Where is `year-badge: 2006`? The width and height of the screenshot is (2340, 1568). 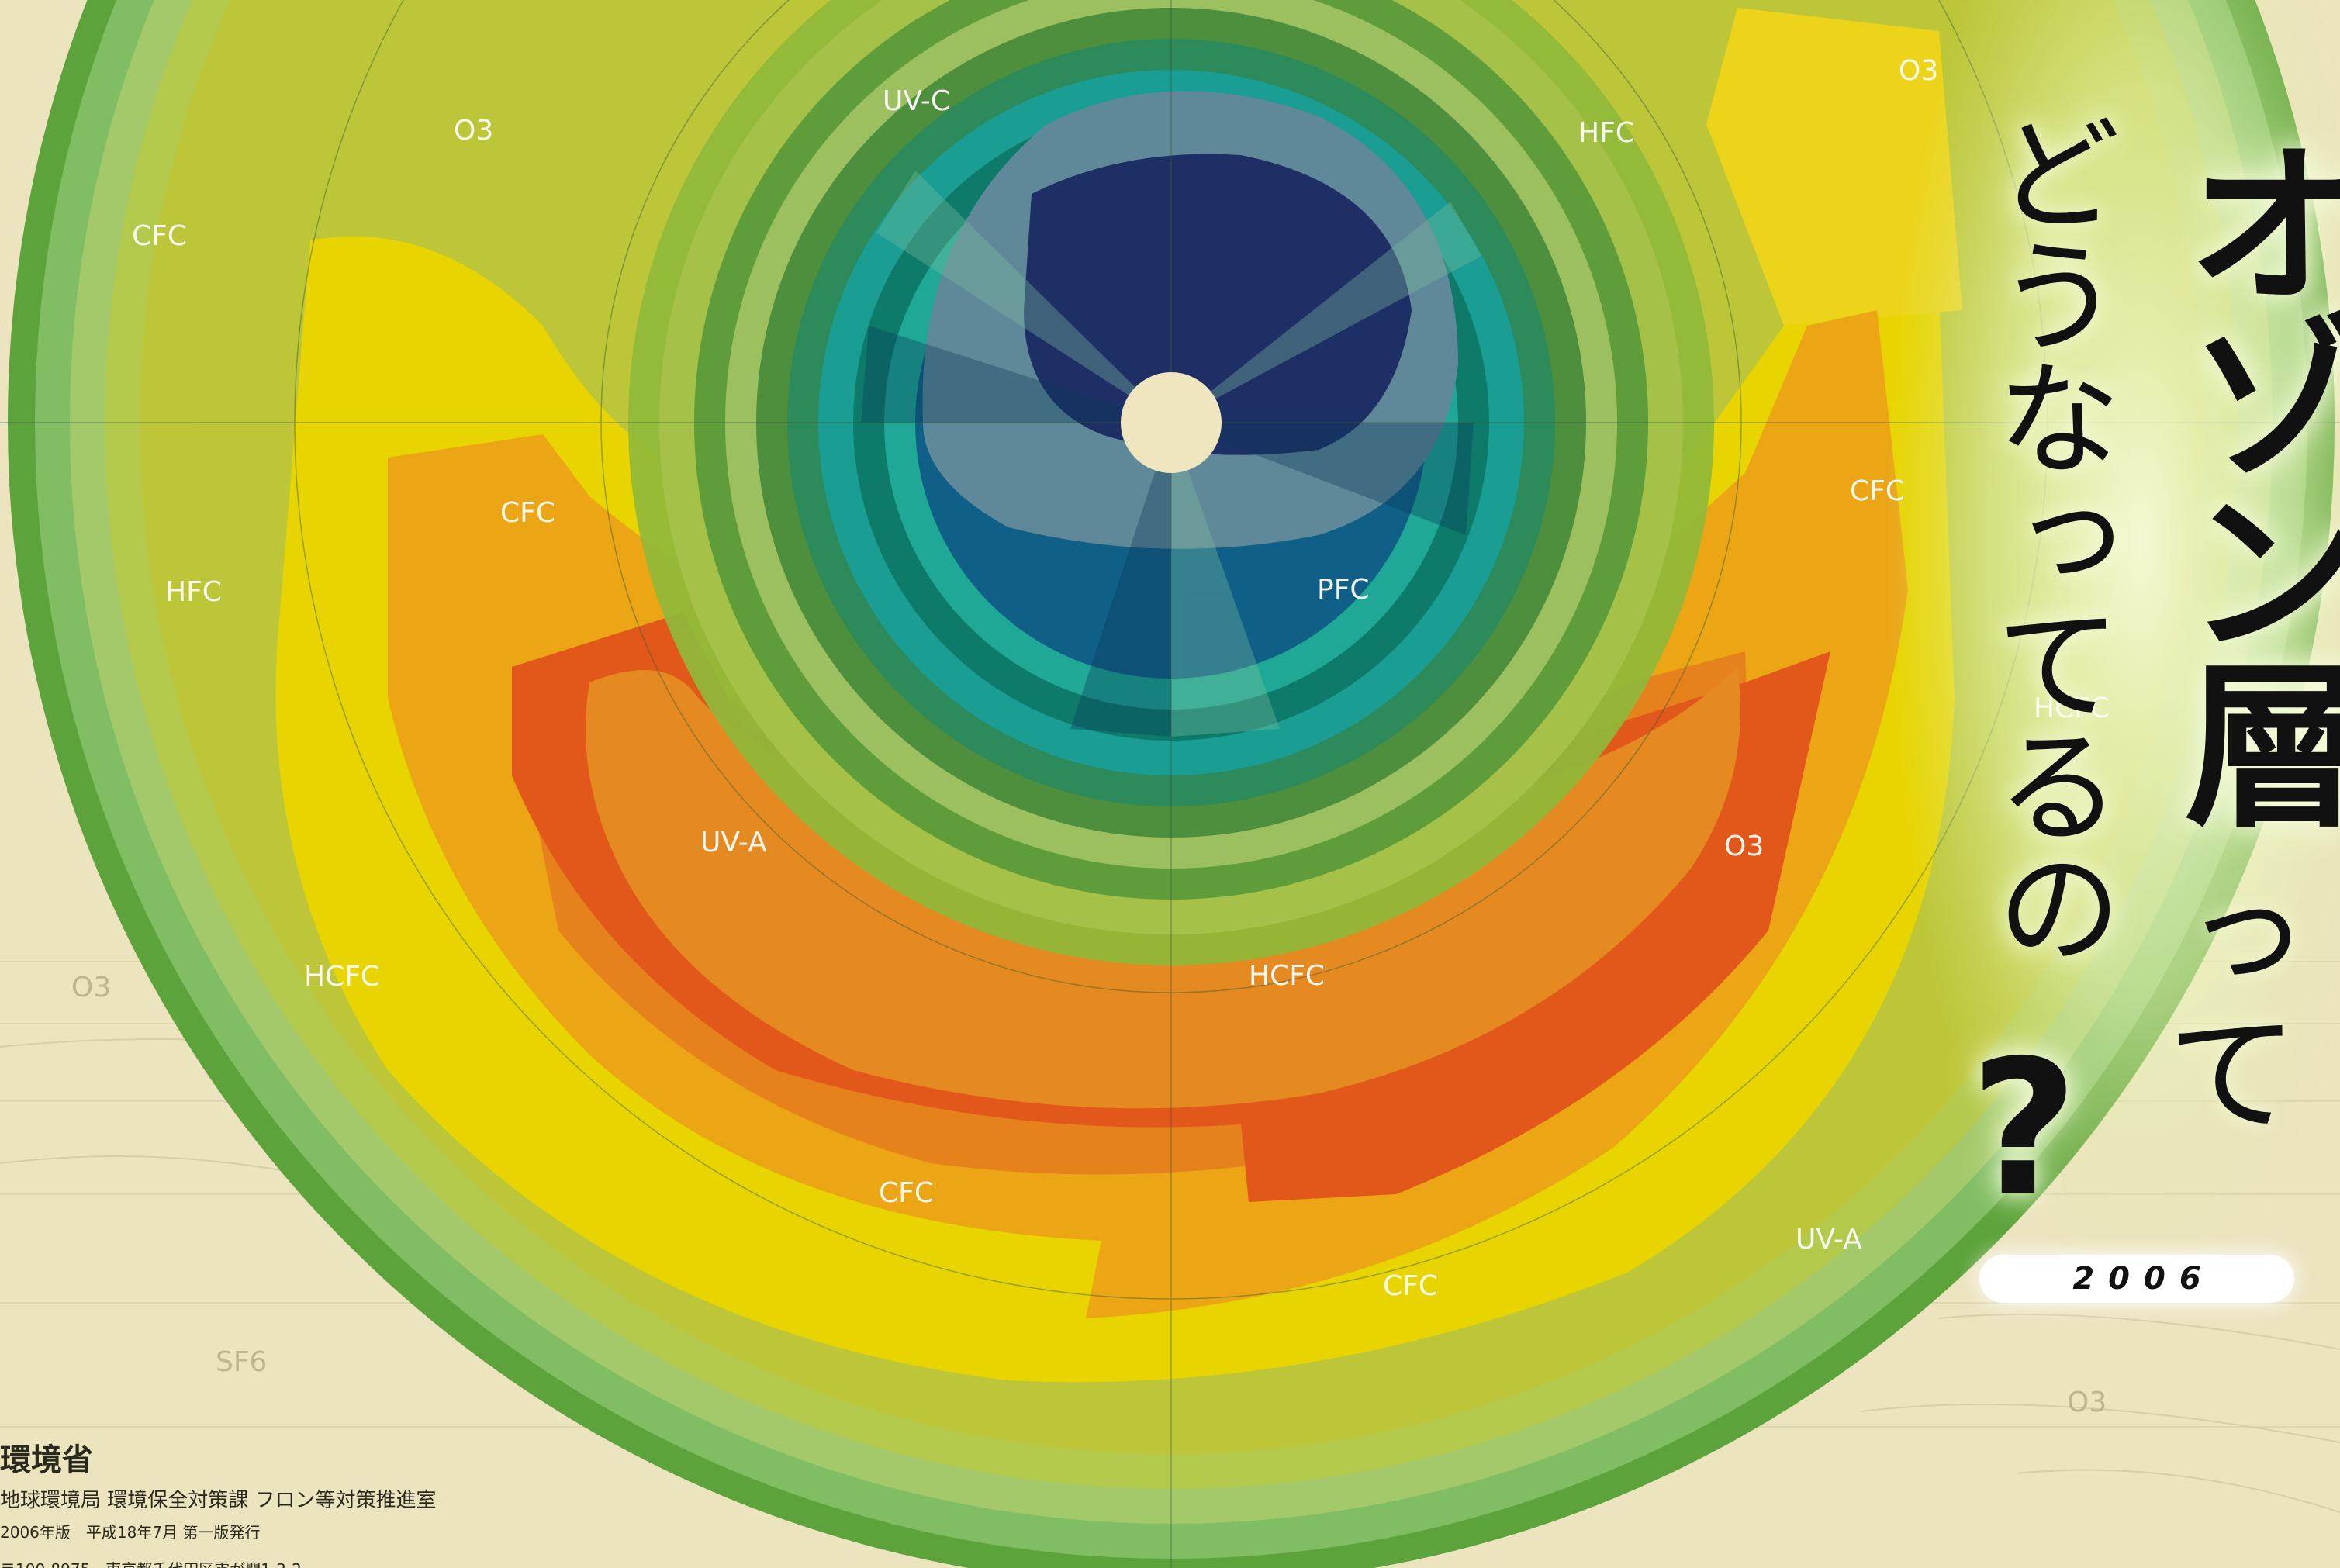 year-badge: 2006 is located at coordinates (2136, 1279).